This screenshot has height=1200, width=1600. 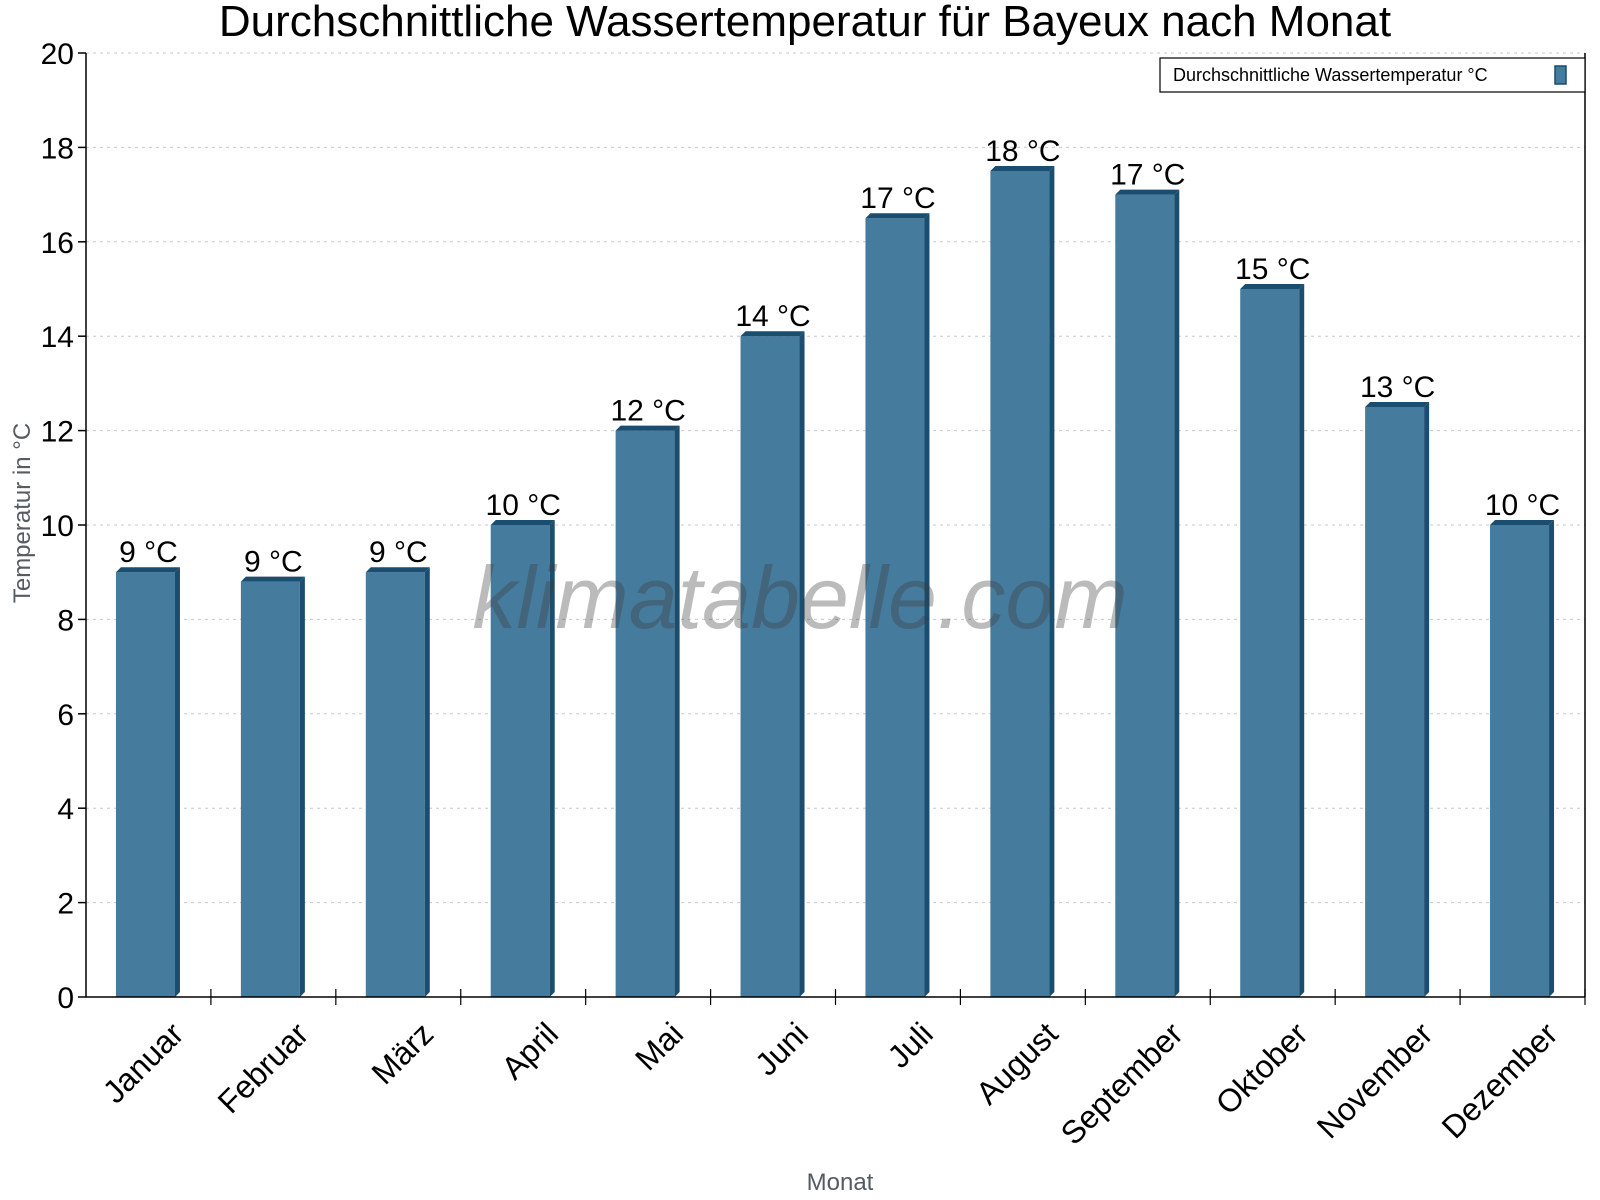 I want to click on bar-dezember: 10 °C, so click(x=1522, y=743).